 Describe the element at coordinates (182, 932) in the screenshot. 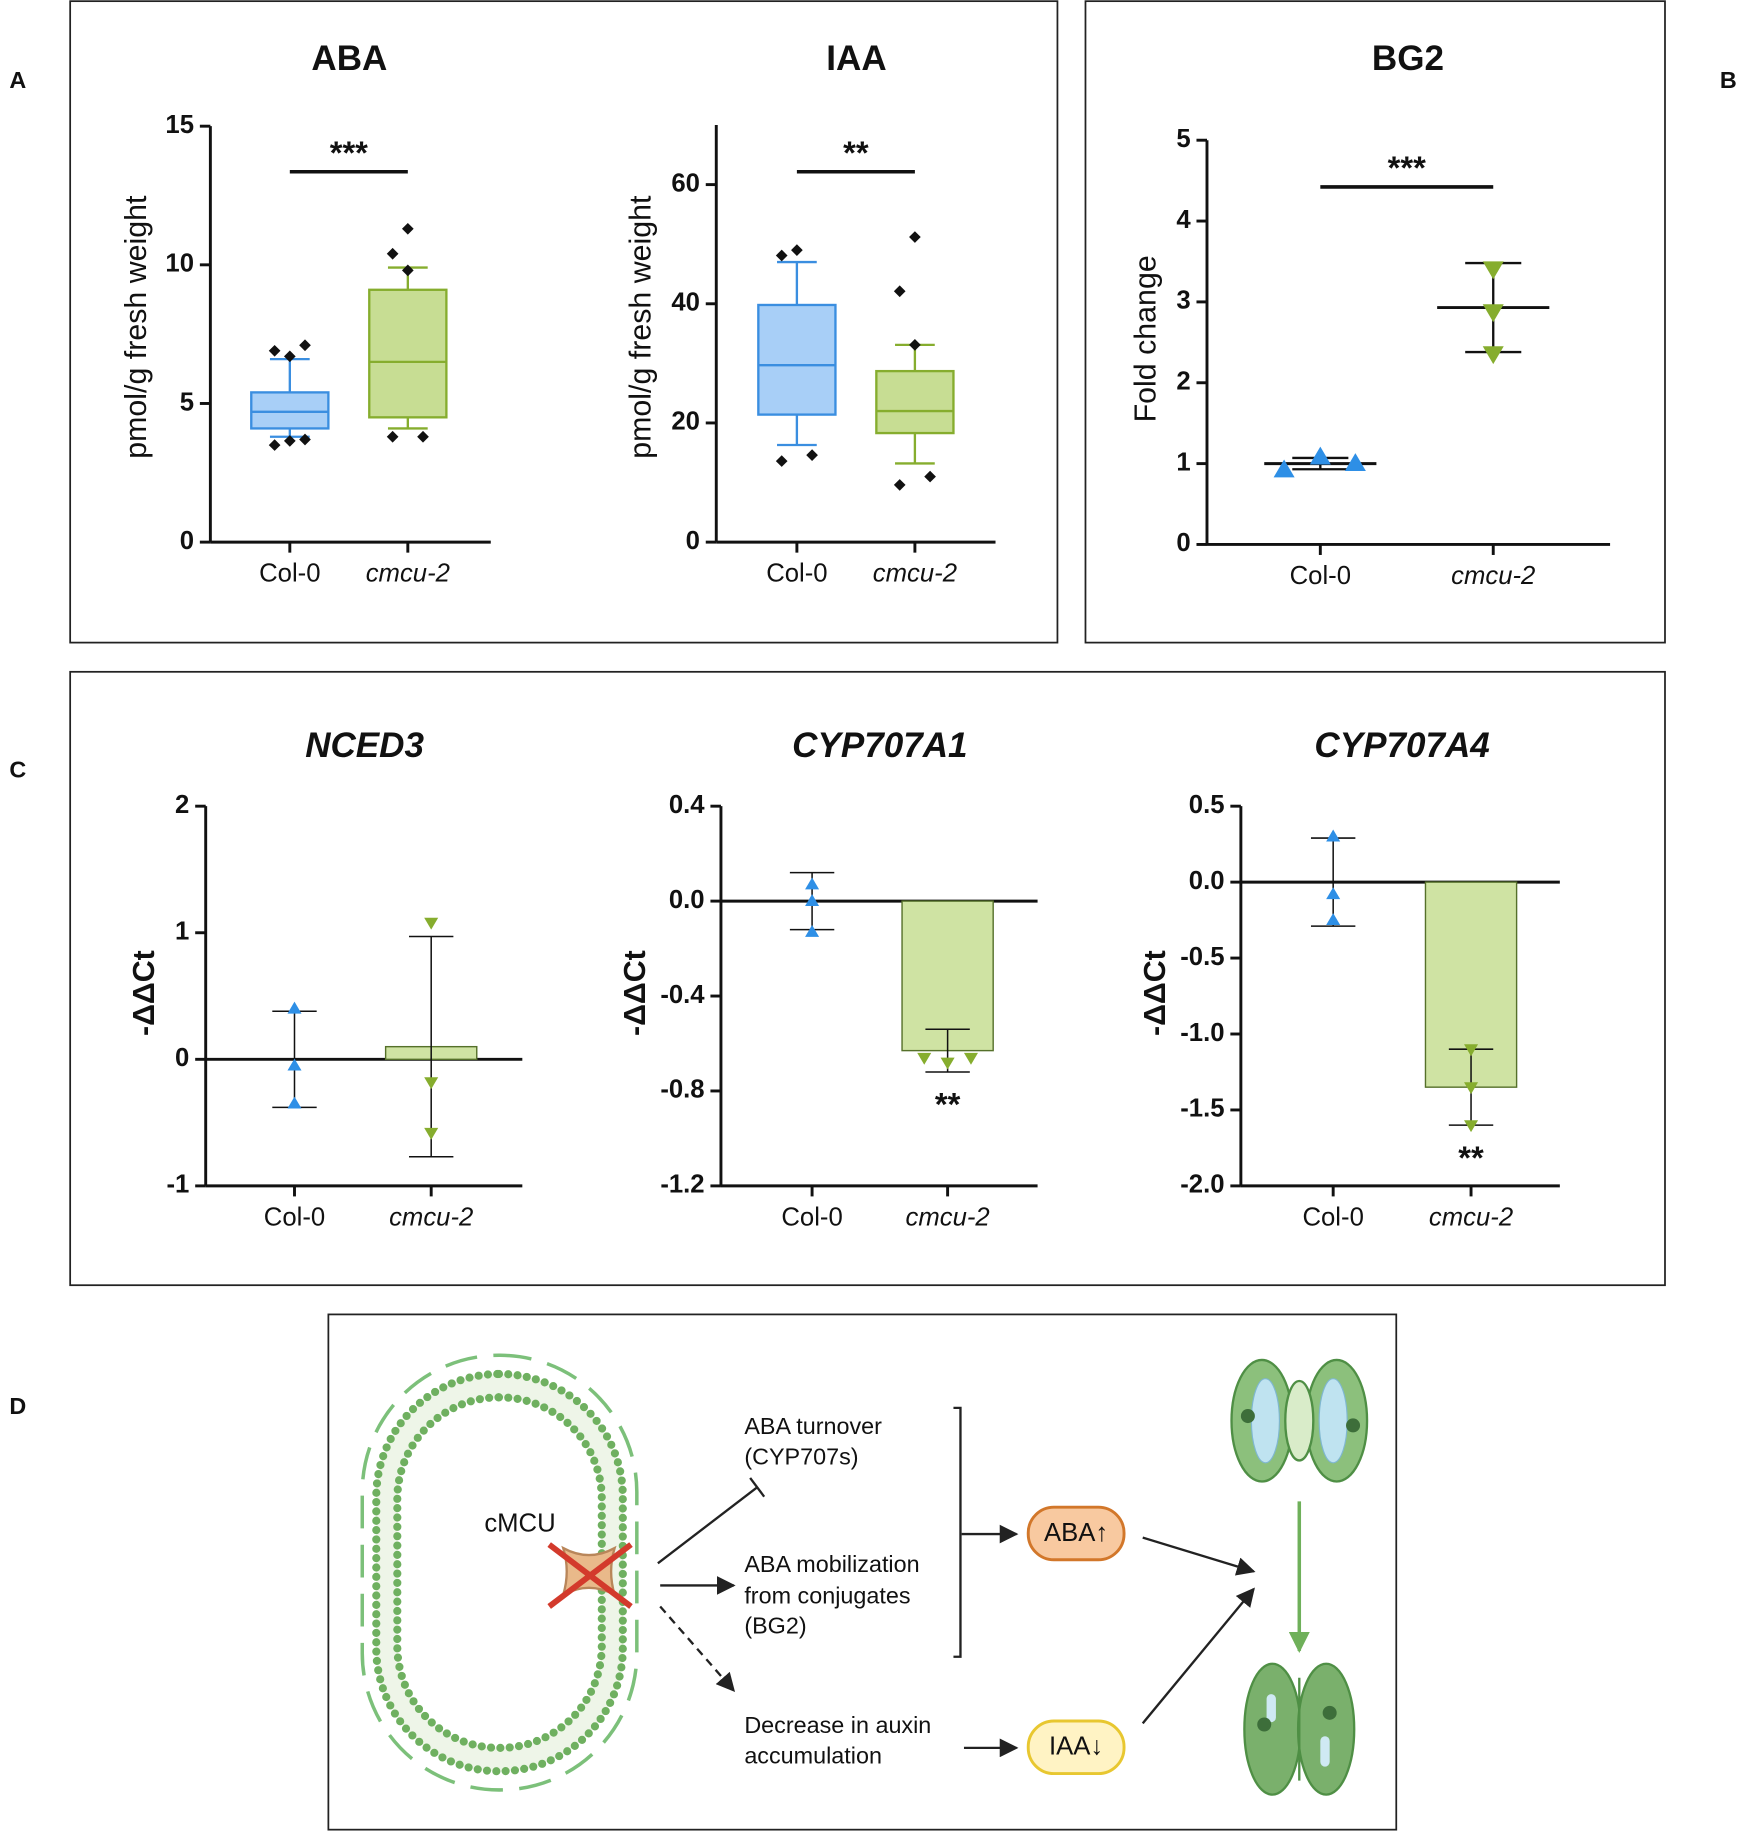

I see `y-tick-label: 1` at that location.